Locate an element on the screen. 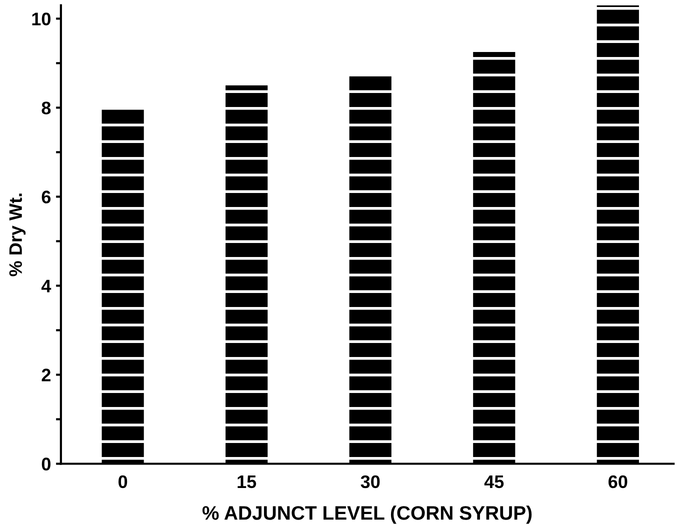 Image resolution: width=677 pixels, height=530 pixels. y-tick-label: 10 is located at coordinates (41, 19).